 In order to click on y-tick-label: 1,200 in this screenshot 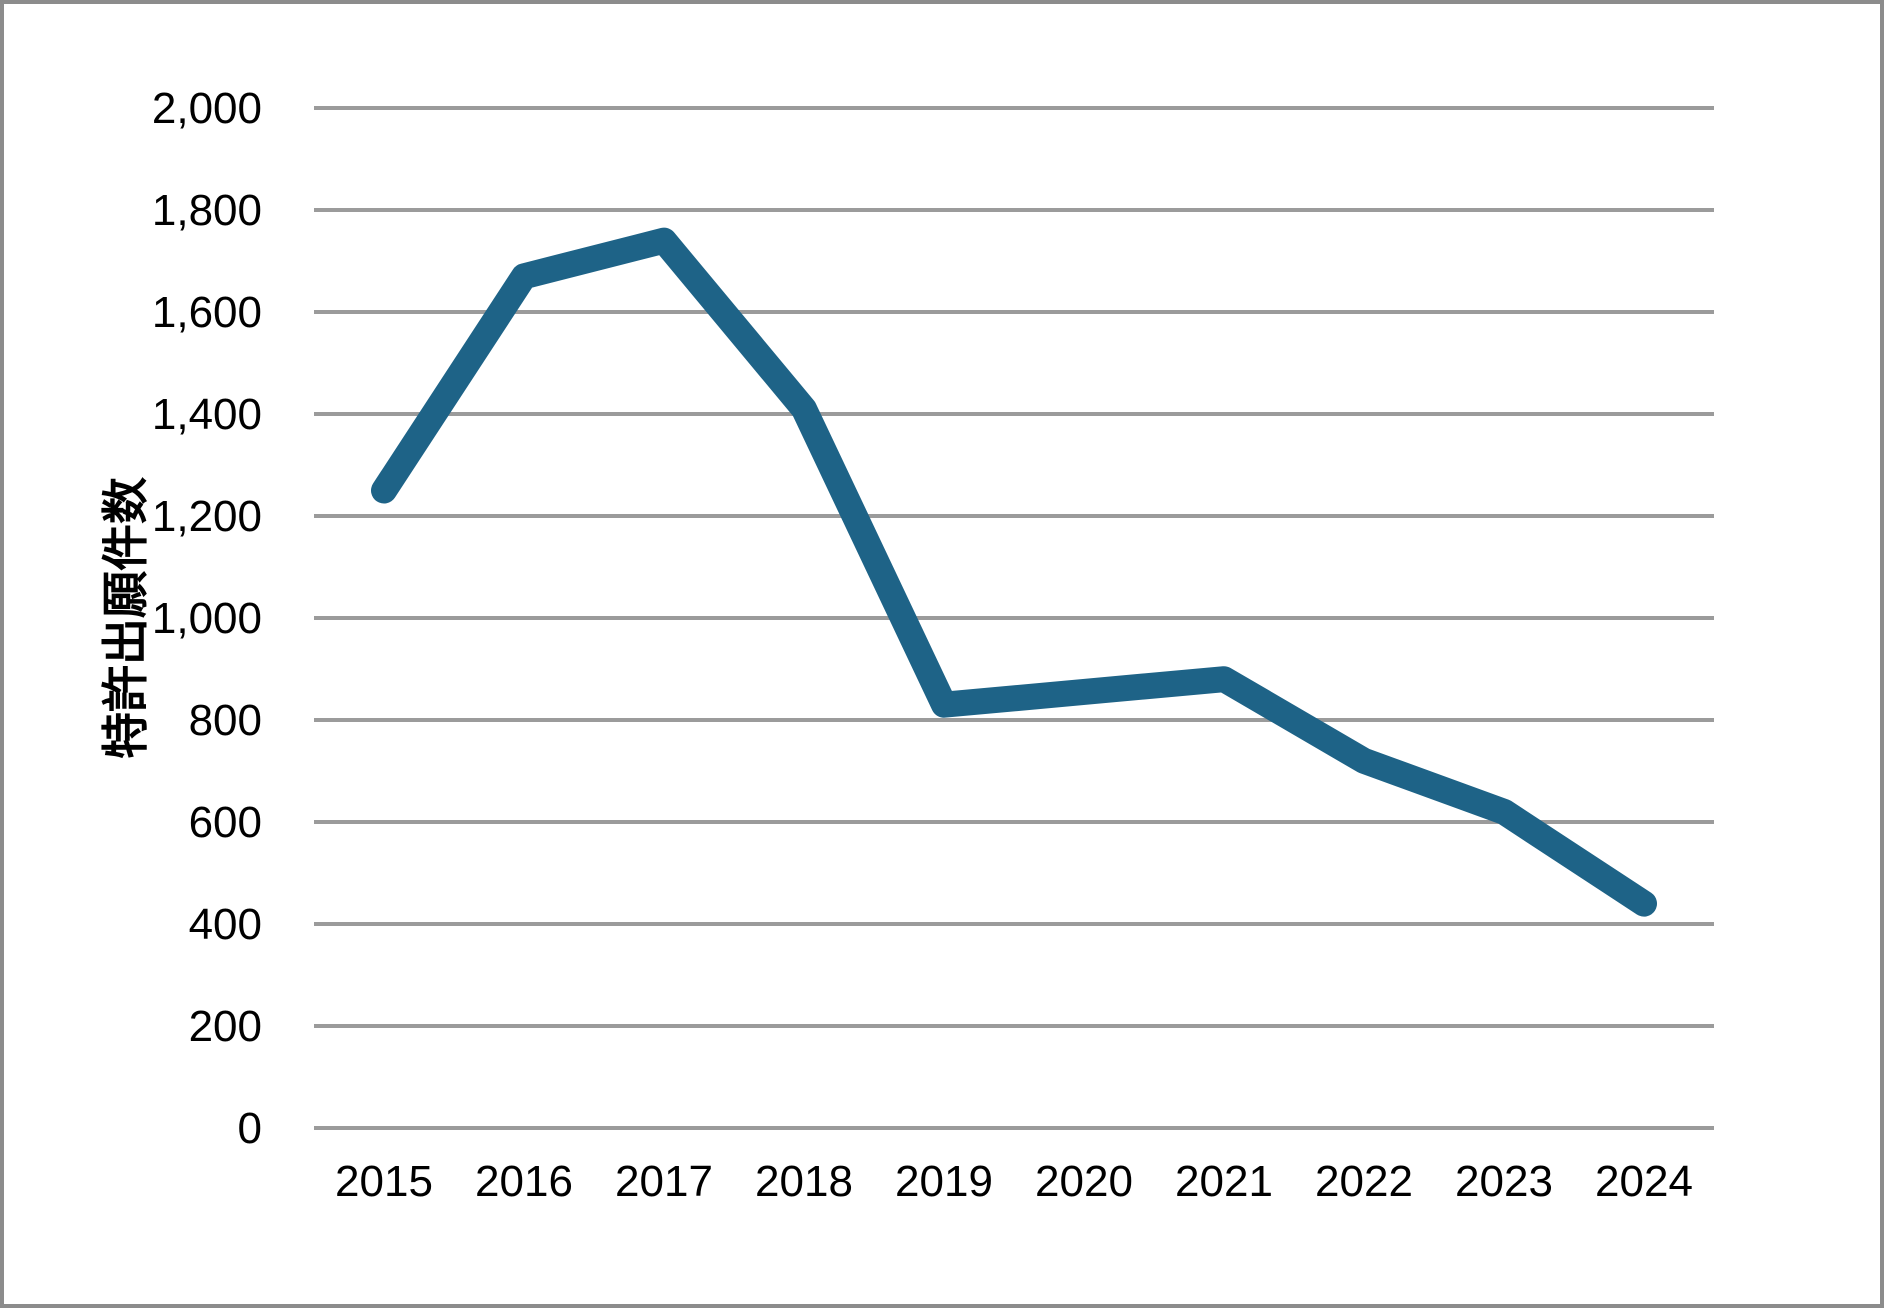, I will do `click(207, 516)`.